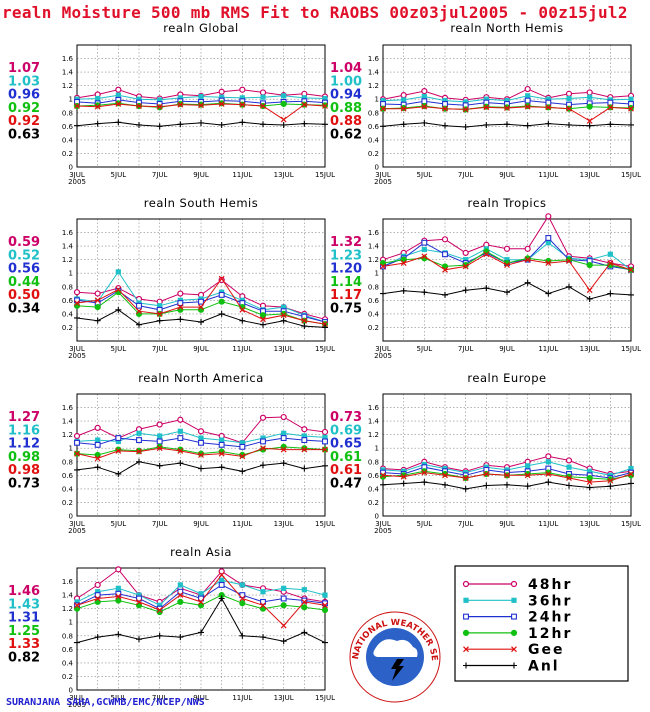 Image resolution: width=650 pixels, height=712 pixels. Describe the element at coordinates (24, 108) in the screenshot. I see `stat-value: 0.92` at that location.